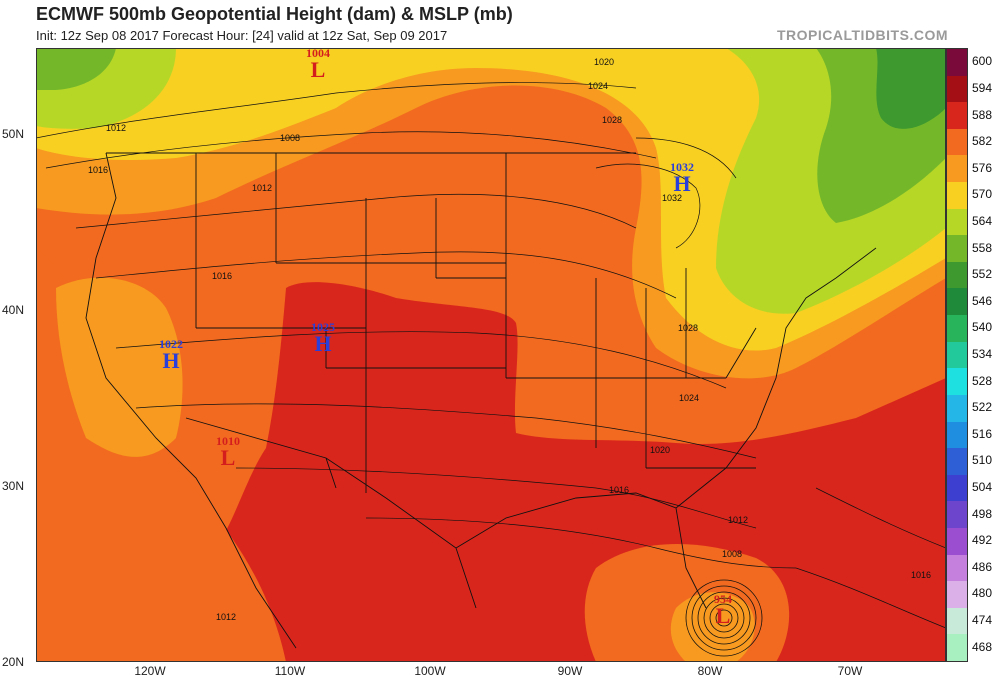  Describe the element at coordinates (13, 486) in the screenshot. I see `lat-label-30n: 30N` at that location.